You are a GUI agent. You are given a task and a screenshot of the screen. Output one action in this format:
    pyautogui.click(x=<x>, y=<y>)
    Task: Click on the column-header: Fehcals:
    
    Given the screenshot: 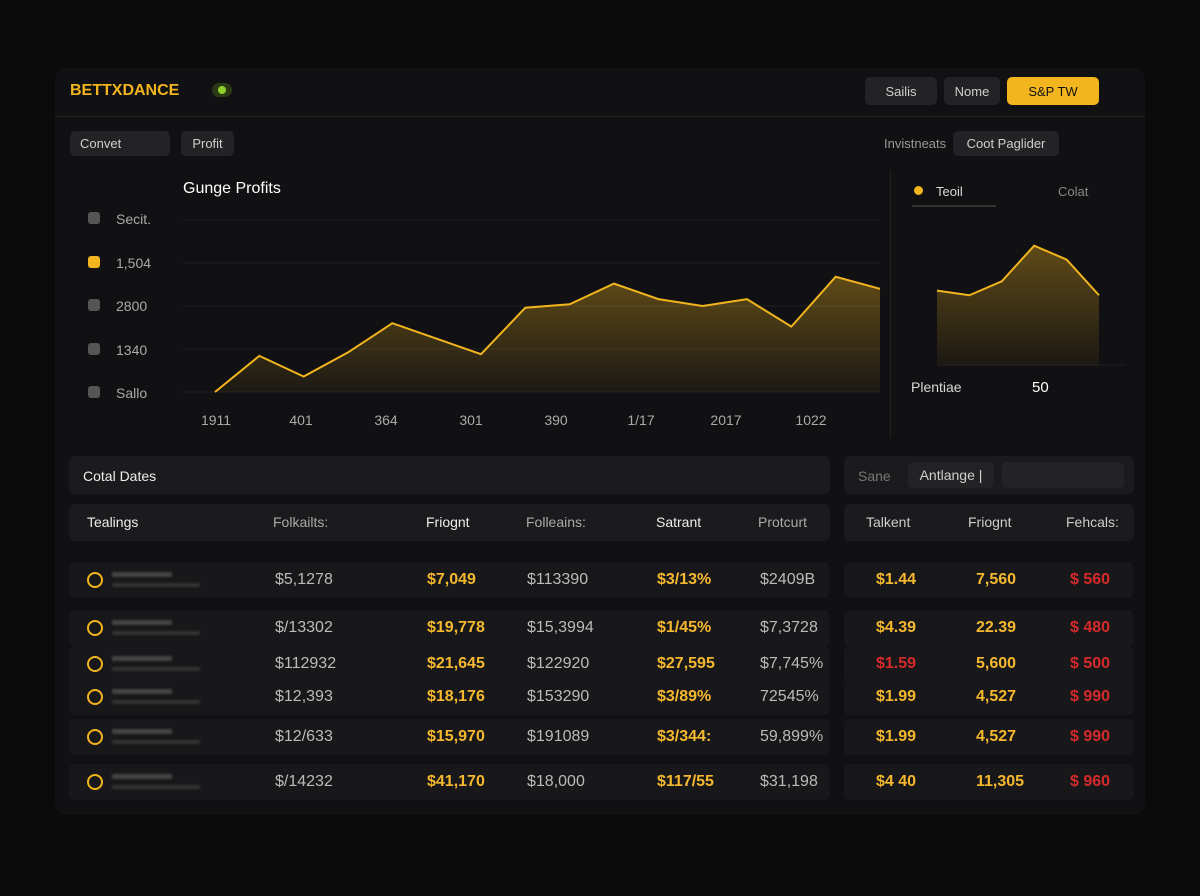 What is the action you would take?
    pyautogui.click(x=1092, y=522)
    